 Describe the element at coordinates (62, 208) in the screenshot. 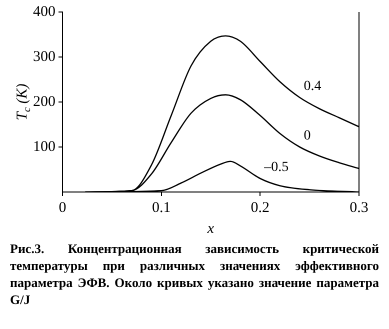

I see `x-tick-label: 0` at that location.